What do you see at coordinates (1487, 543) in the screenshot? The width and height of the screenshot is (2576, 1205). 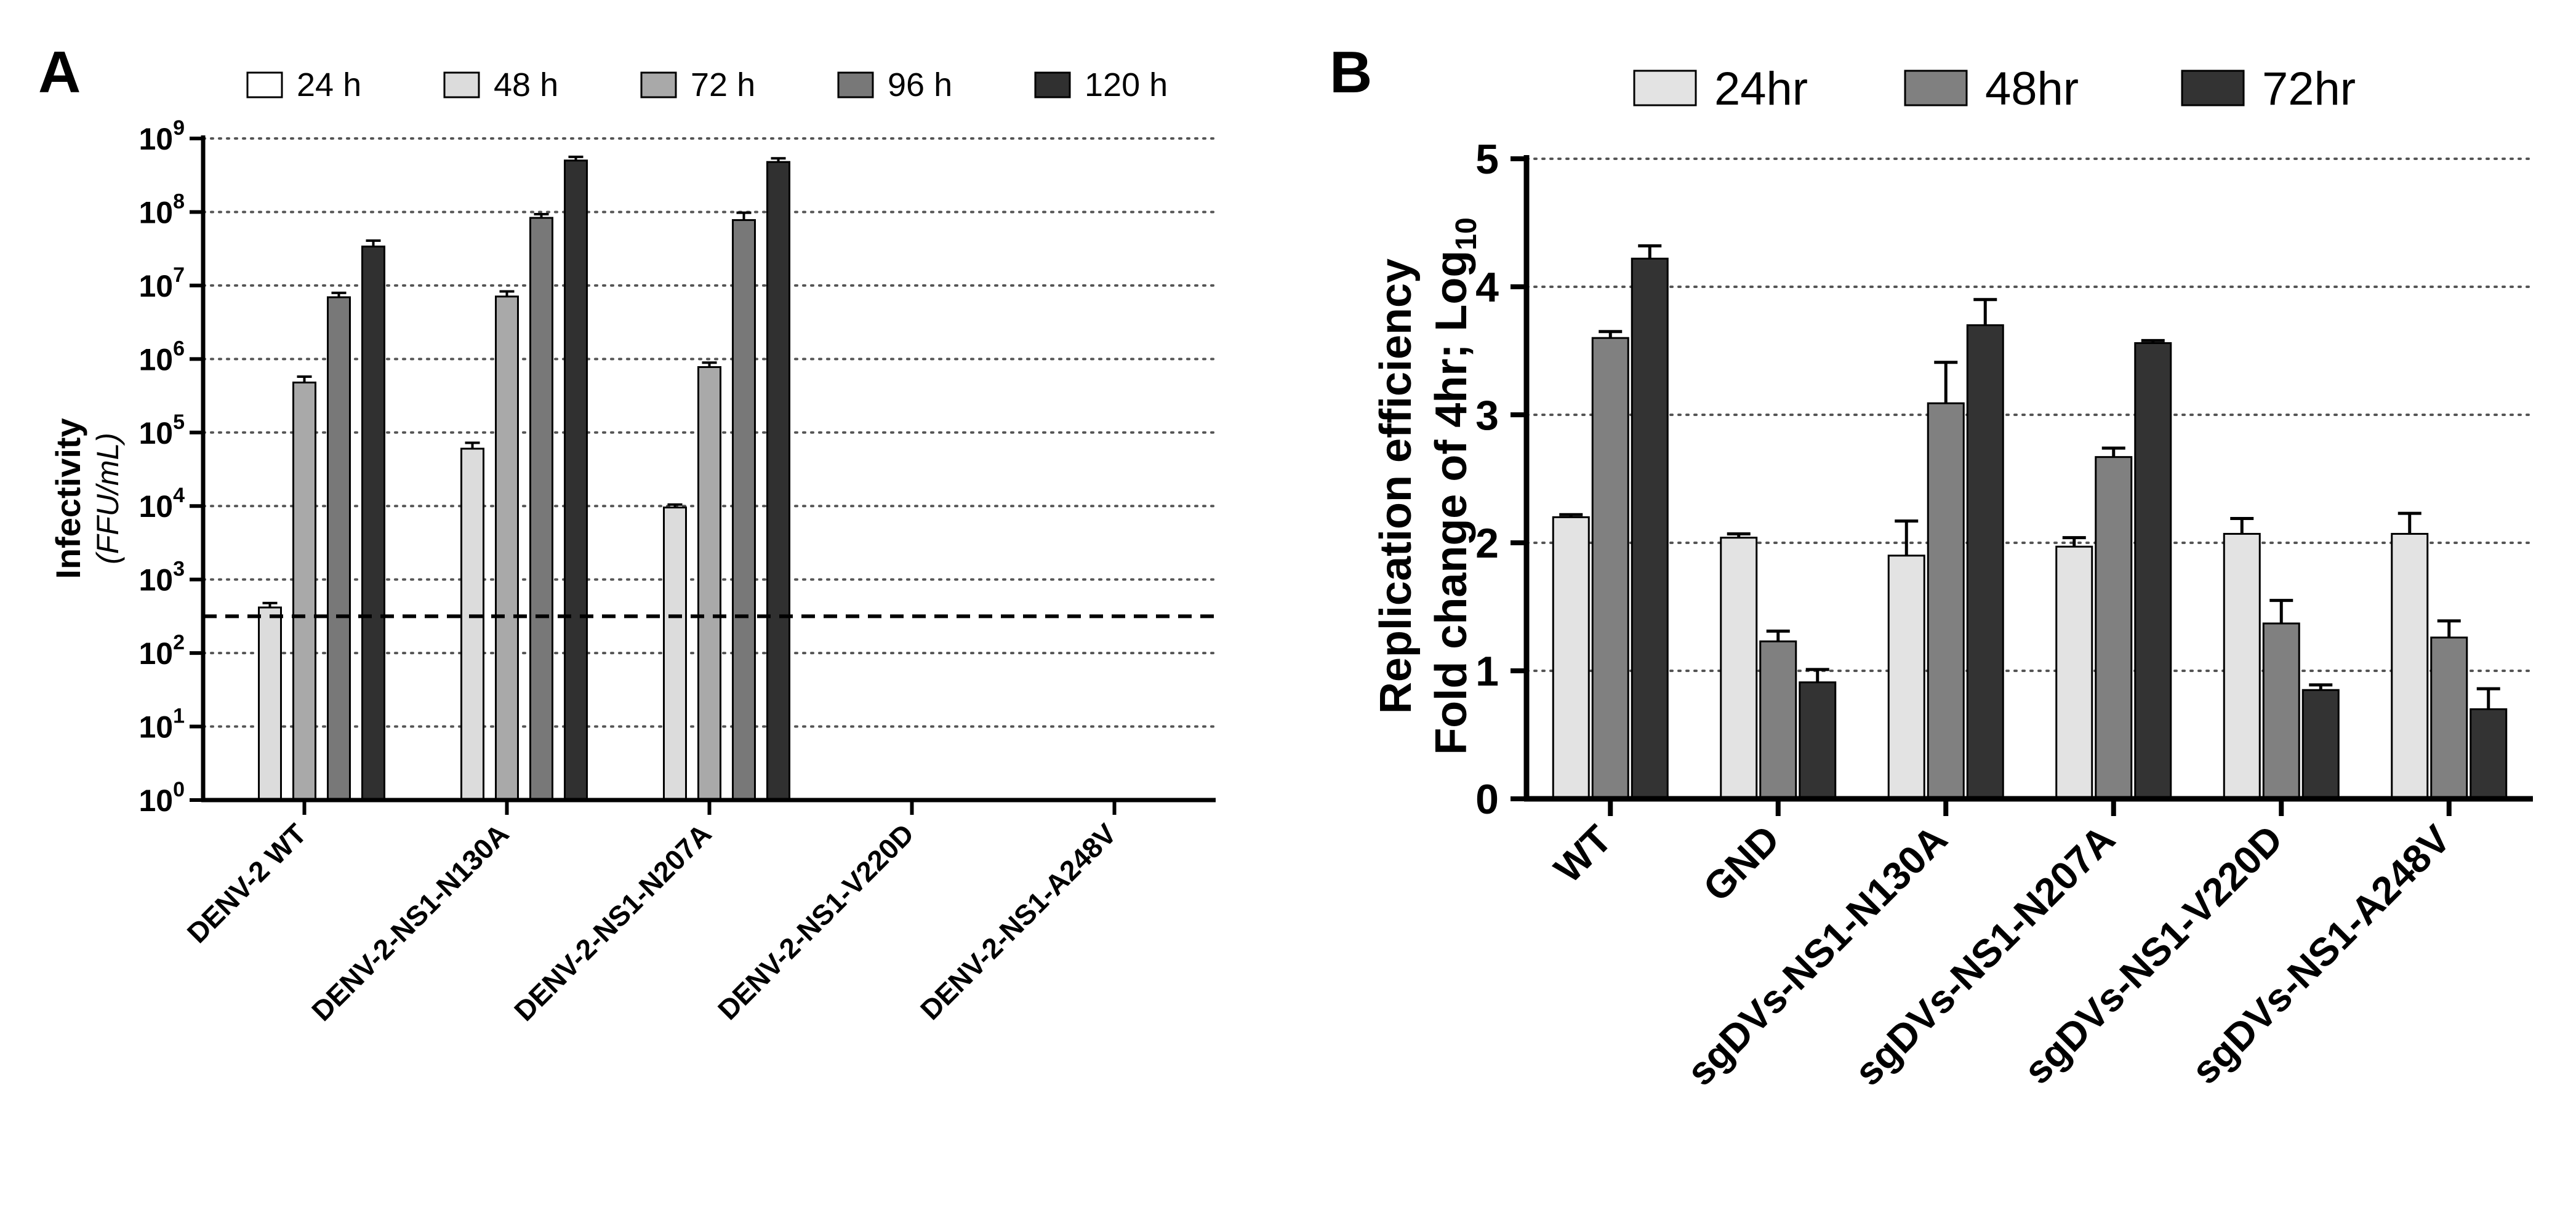 I see `panel-b-y-tick-label: 2` at bounding box center [1487, 543].